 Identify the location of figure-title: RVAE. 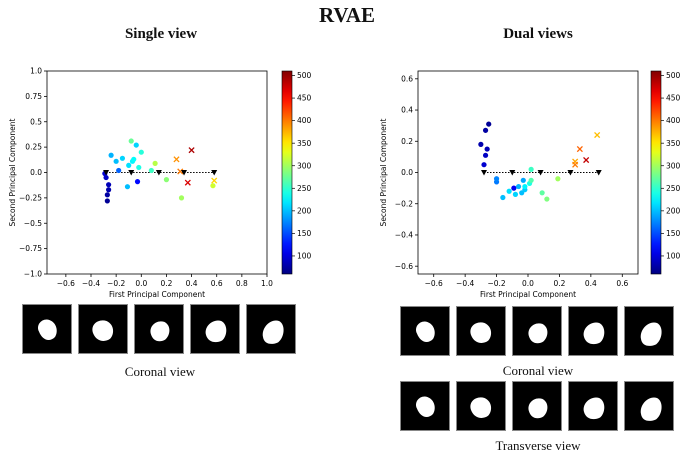
(347, 15).